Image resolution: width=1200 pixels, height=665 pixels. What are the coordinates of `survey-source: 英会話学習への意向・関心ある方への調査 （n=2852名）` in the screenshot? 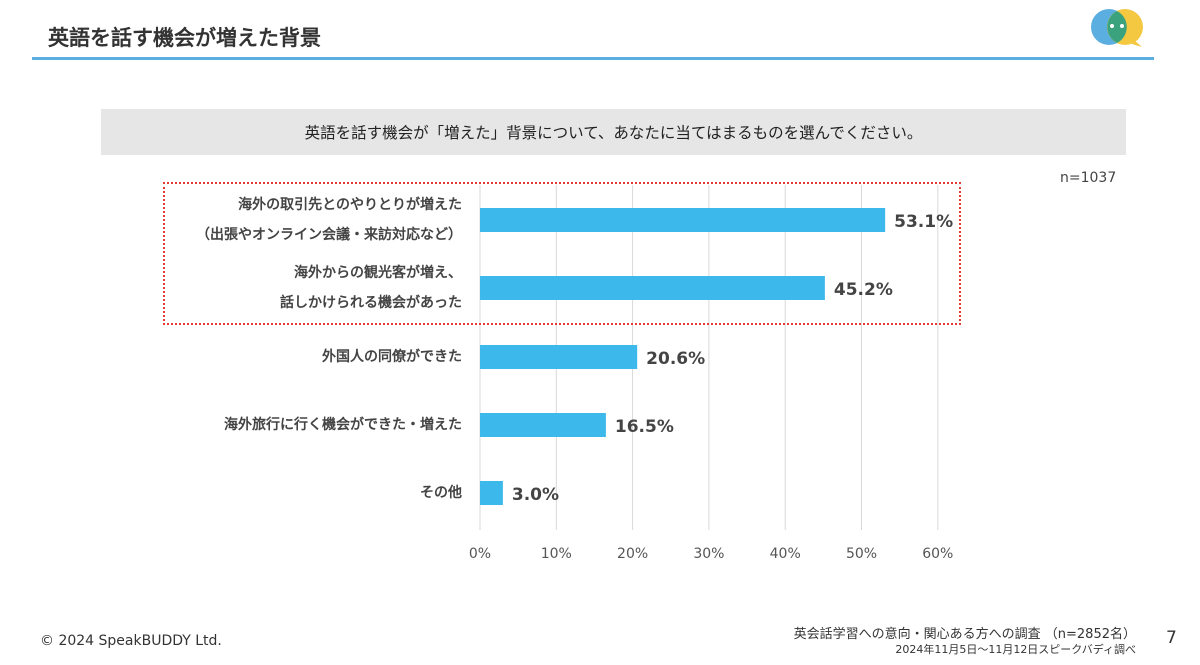 It's located at (964, 634).